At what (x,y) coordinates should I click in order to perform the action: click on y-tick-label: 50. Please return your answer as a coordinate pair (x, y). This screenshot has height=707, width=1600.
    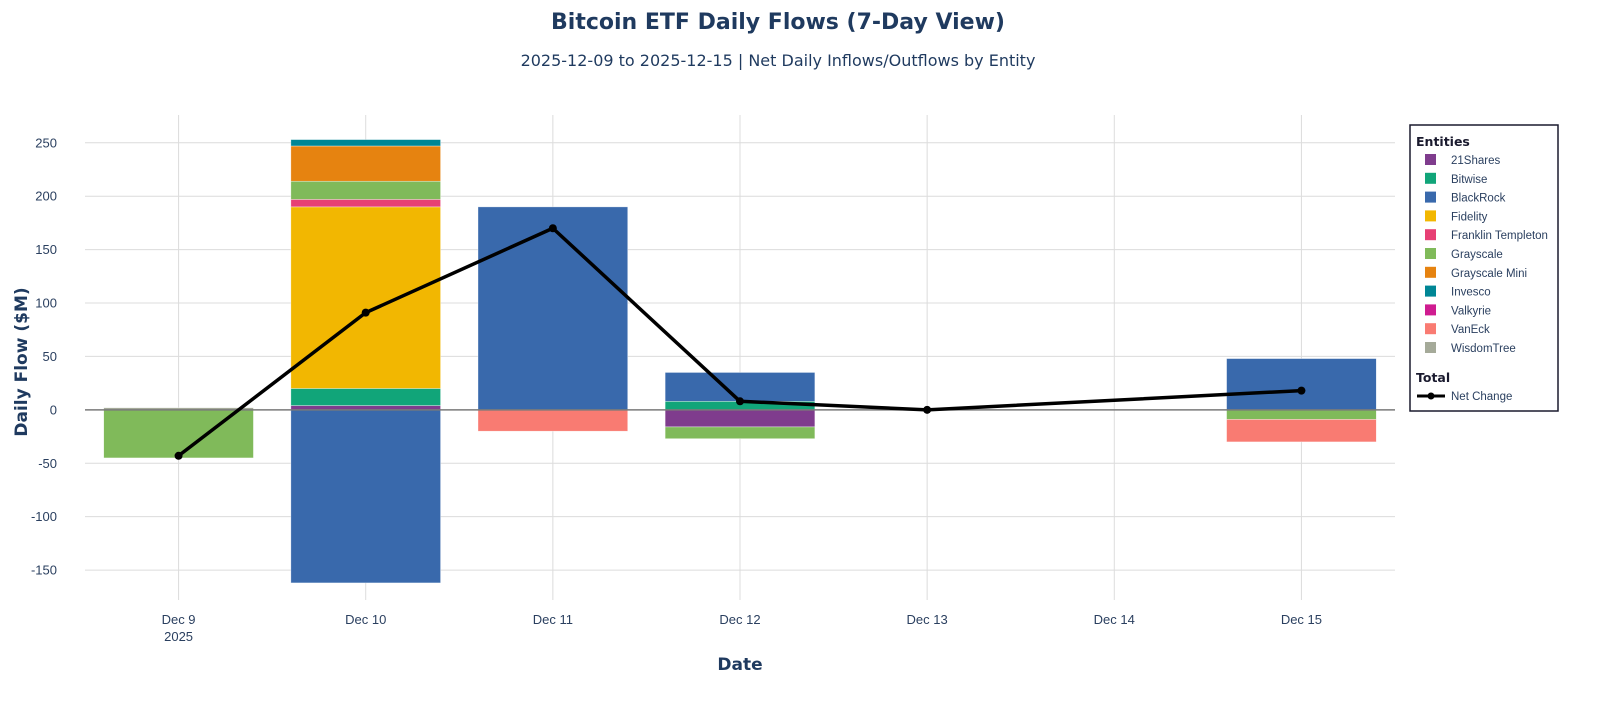
    Looking at the image, I should click on (50, 356).